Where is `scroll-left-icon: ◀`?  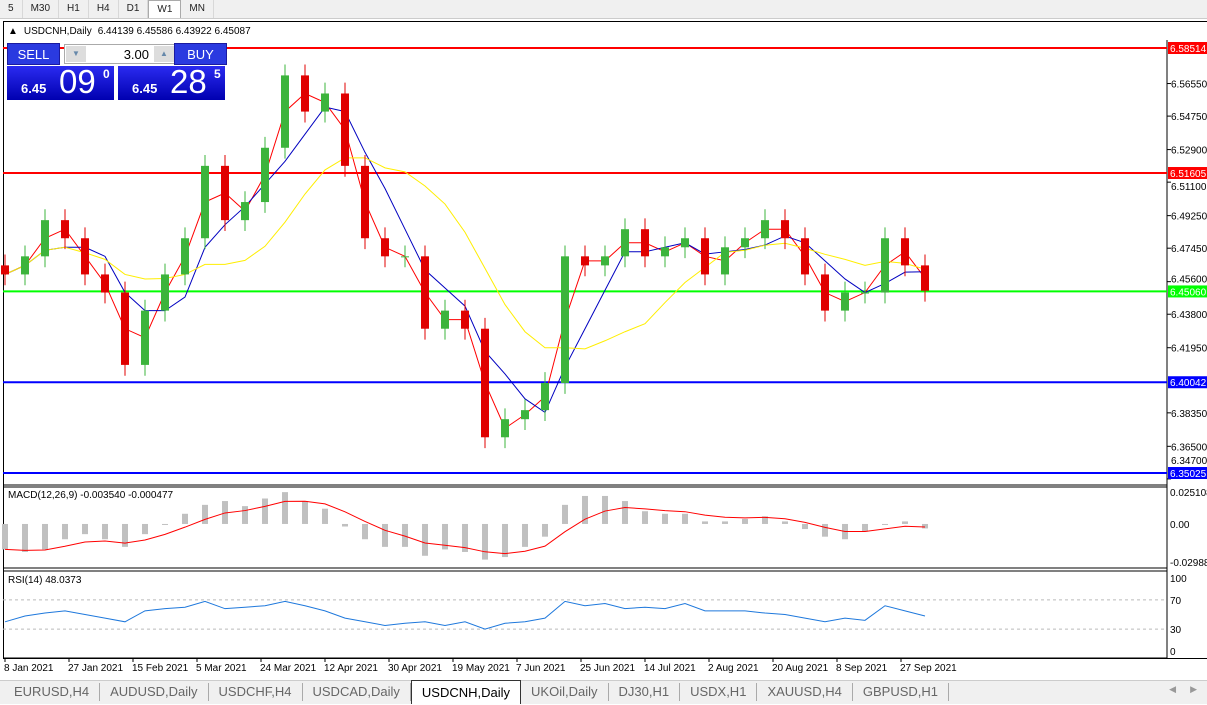
scroll-left-icon: ◀ is located at coordinates (1173, 689).